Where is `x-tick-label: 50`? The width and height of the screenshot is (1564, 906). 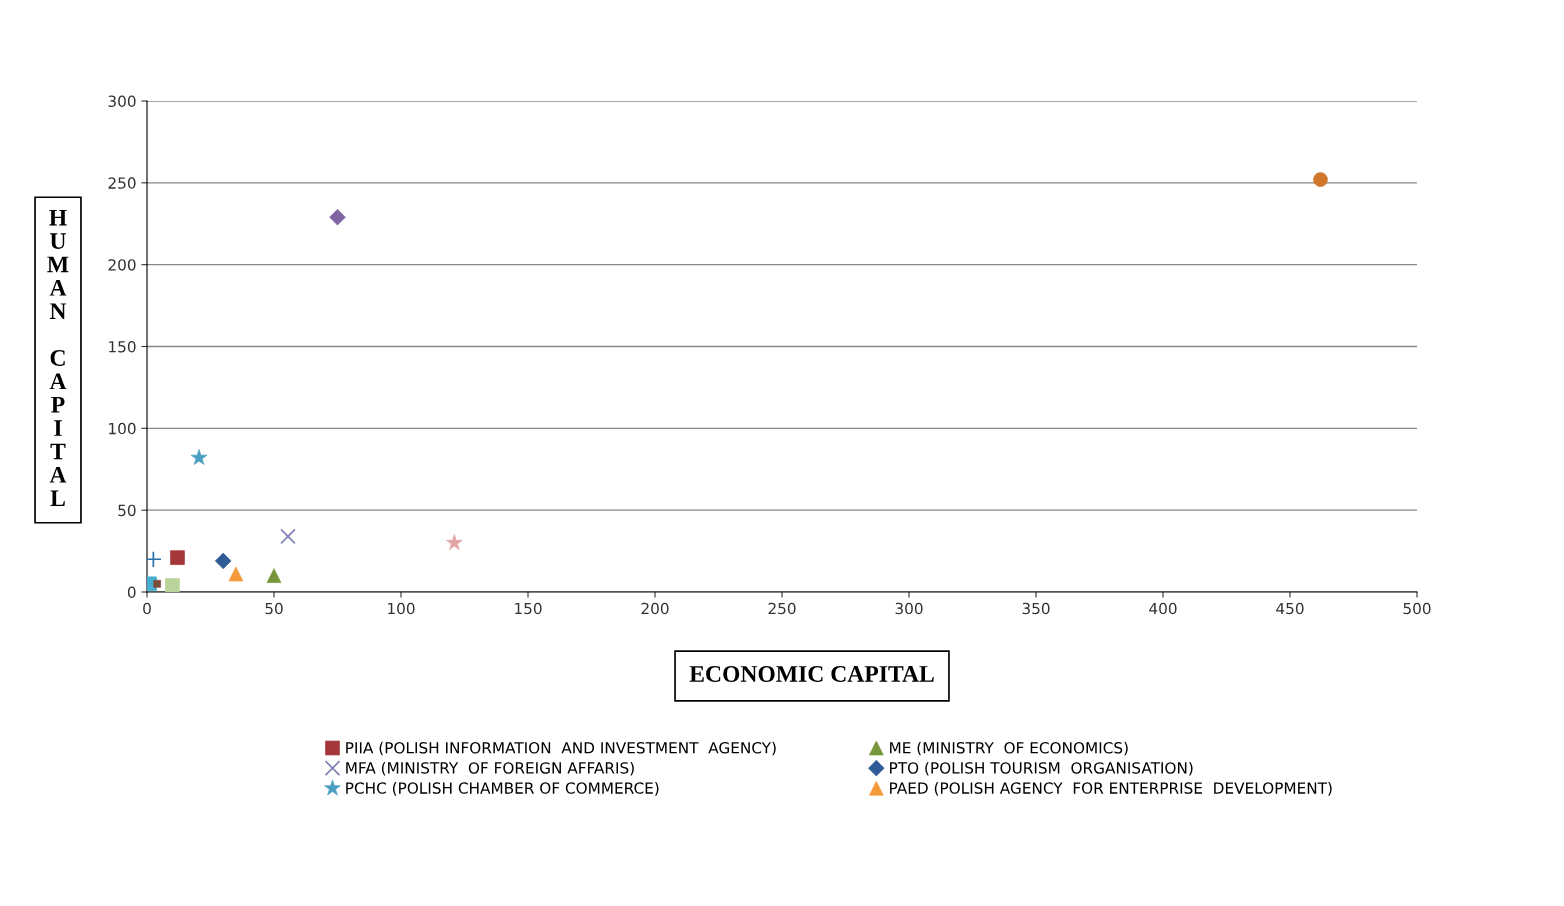 x-tick-label: 50 is located at coordinates (274, 608).